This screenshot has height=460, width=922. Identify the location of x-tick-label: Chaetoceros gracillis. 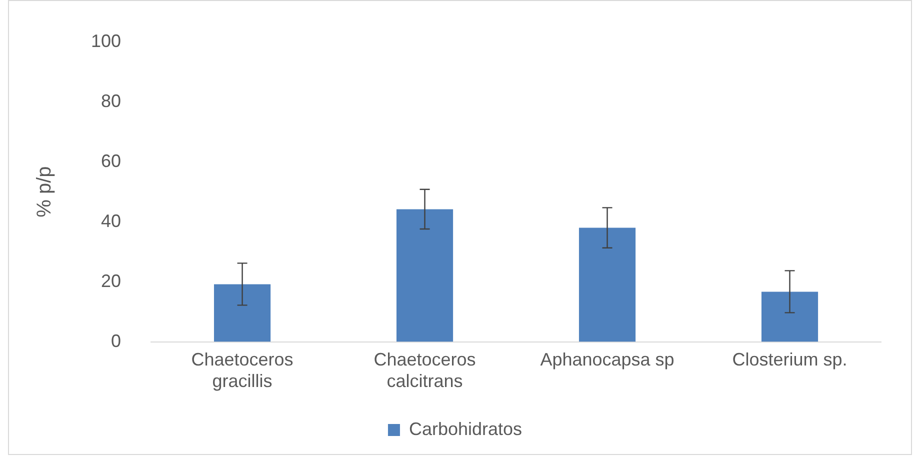
(242, 371).